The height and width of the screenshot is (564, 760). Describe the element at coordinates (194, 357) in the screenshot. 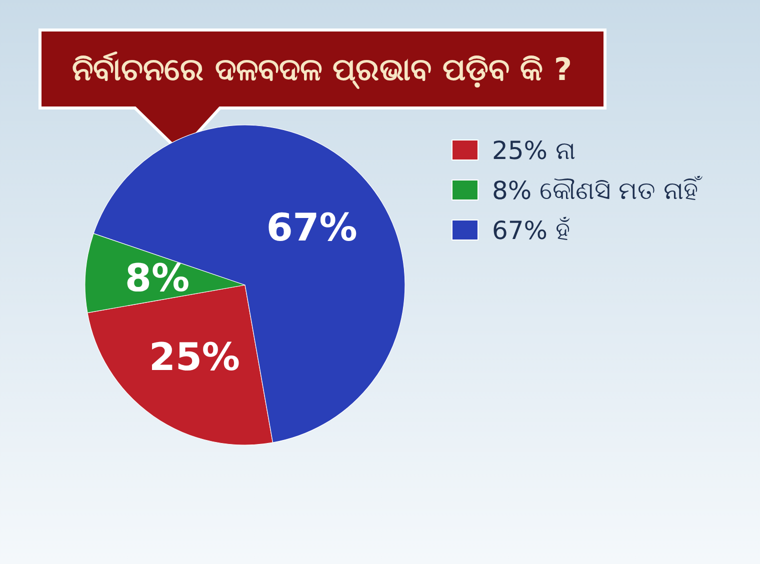

I see `data-label: 25%` at that location.